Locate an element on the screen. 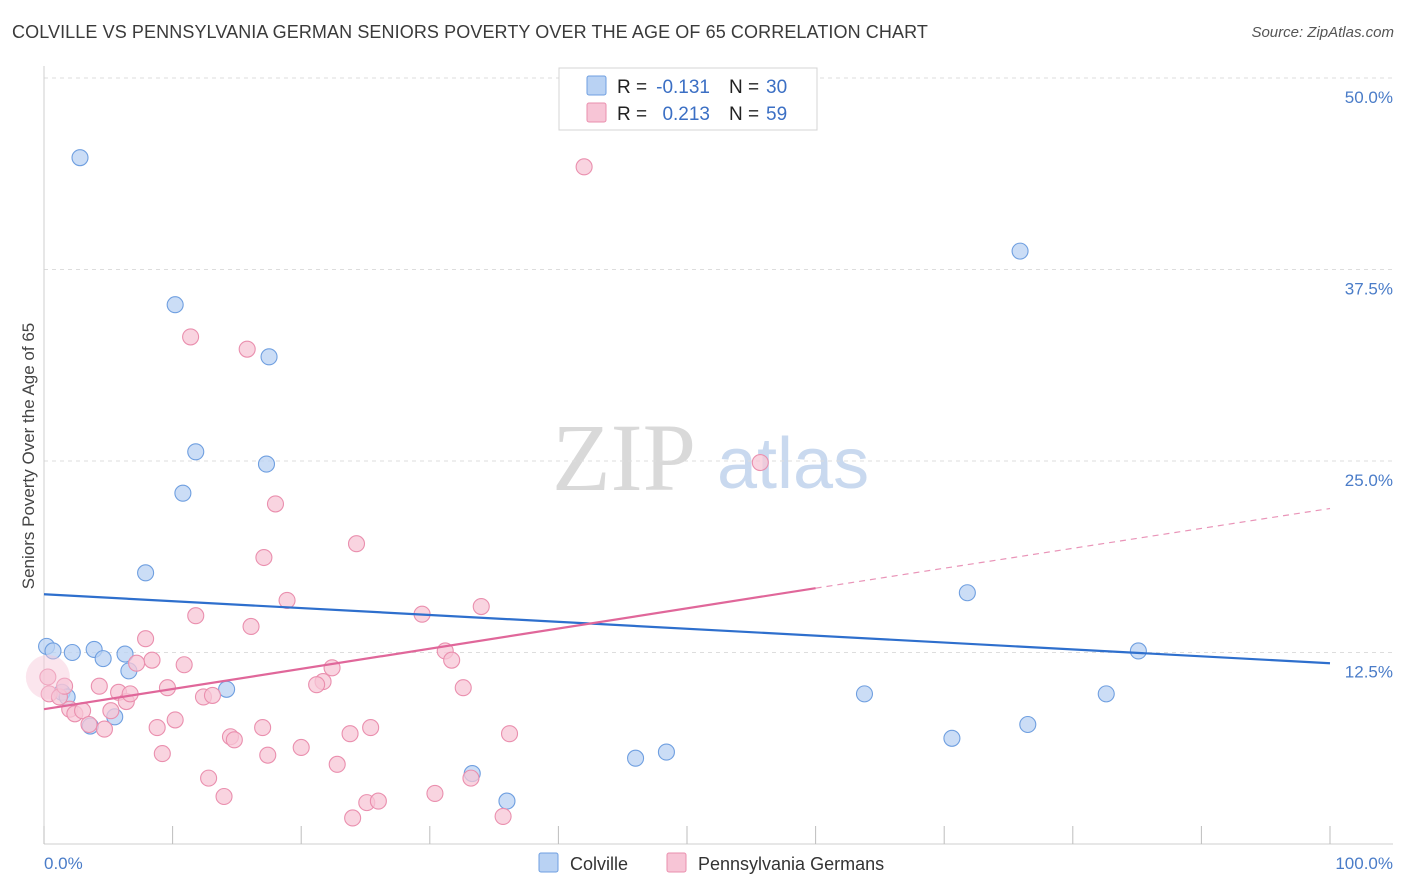 The image size is (1406, 892). y-tick-labels: 12.5% 25.0% 37.5% 50.0% is located at coordinates (1369, 385).